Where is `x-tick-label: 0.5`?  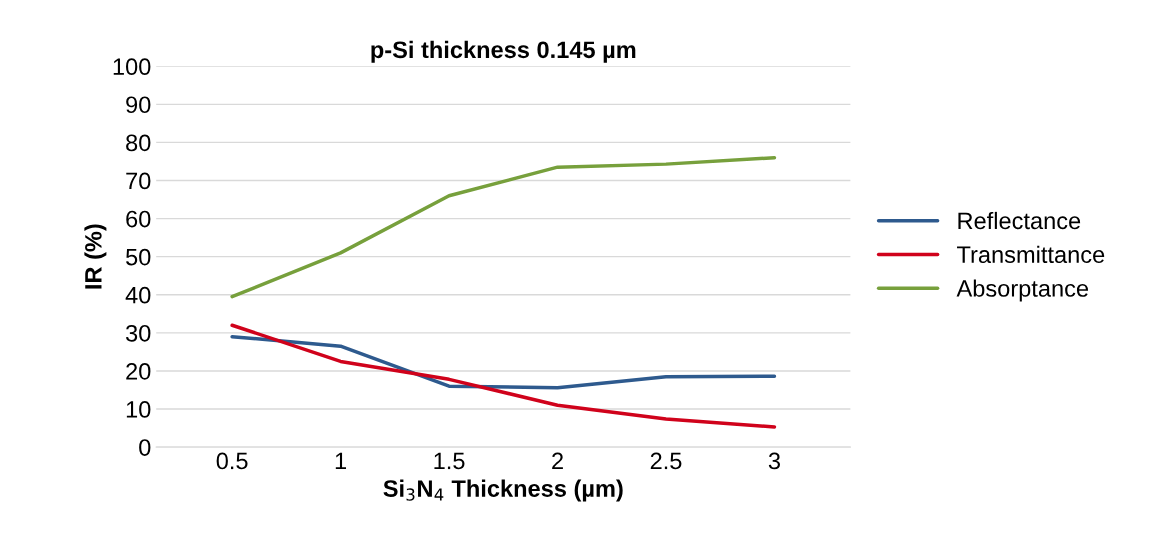 x-tick-label: 0.5 is located at coordinates (232, 461).